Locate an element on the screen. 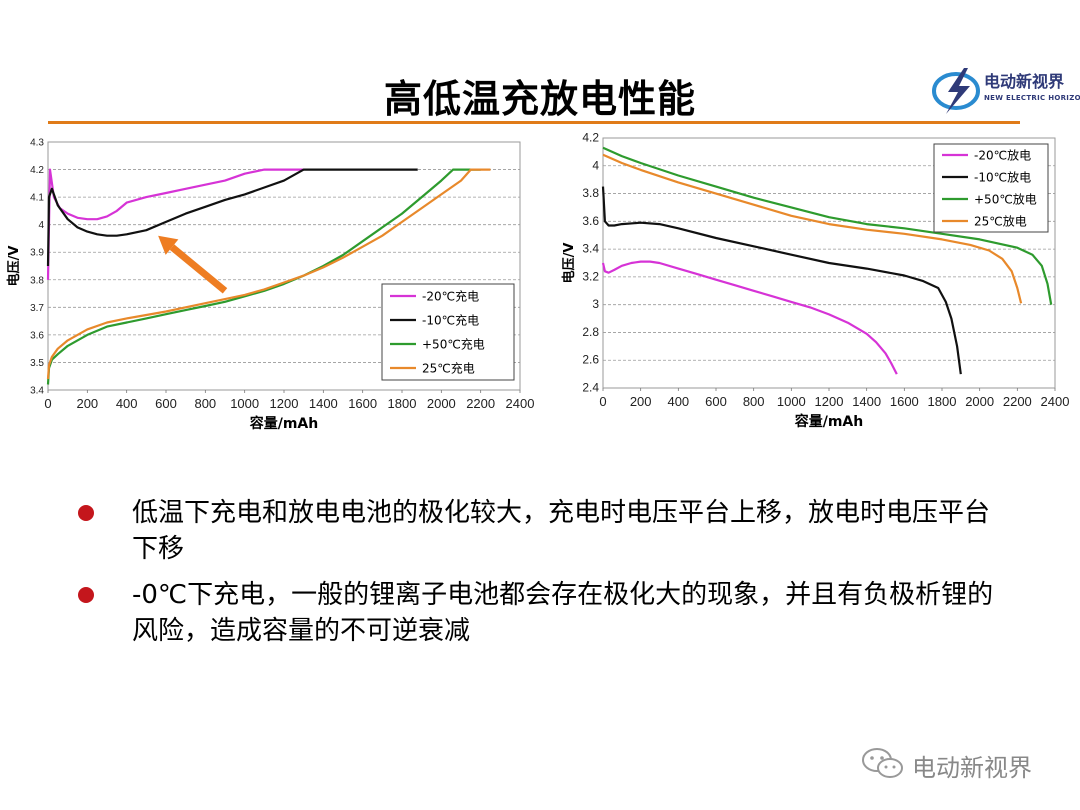  annotation-arrowhead-icon is located at coordinates (168, 245).